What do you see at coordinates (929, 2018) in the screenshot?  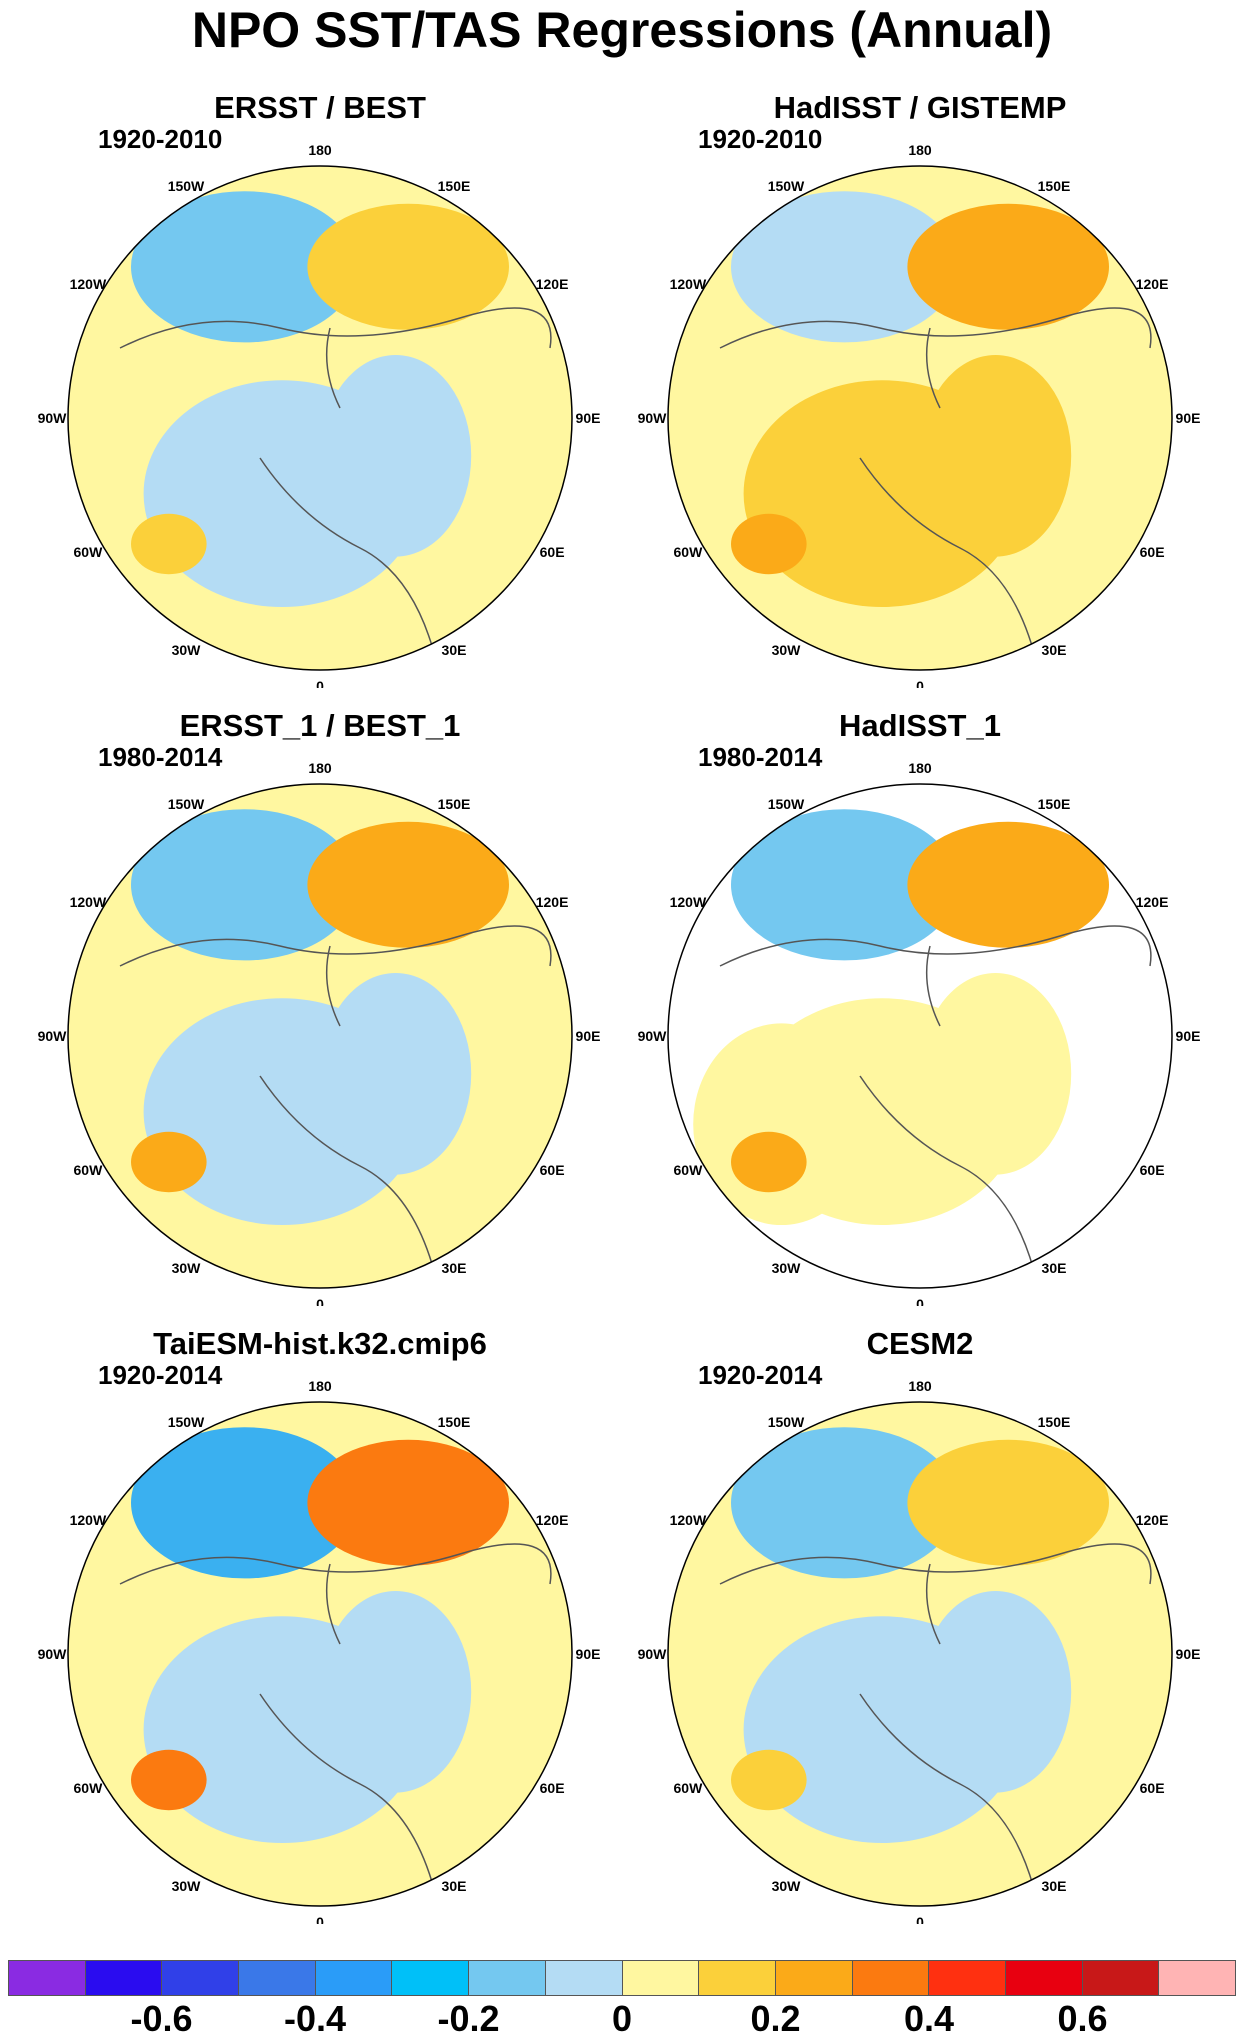 I see `colorbar-tick-label: 0.4` at bounding box center [929, 2018].